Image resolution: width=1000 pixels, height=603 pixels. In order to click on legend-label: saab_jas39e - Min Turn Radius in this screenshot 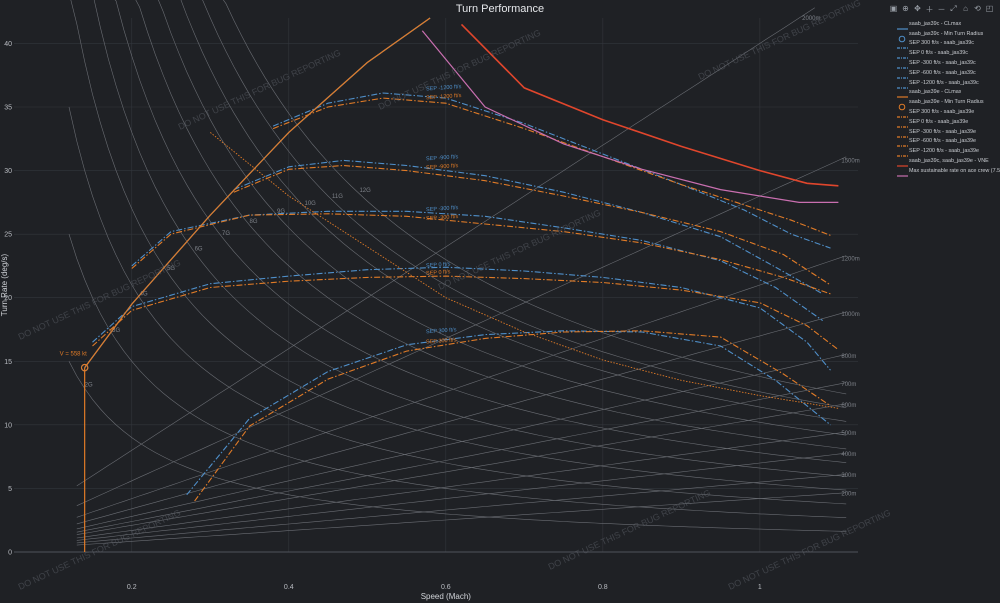, I will do `click(946, 102)`.